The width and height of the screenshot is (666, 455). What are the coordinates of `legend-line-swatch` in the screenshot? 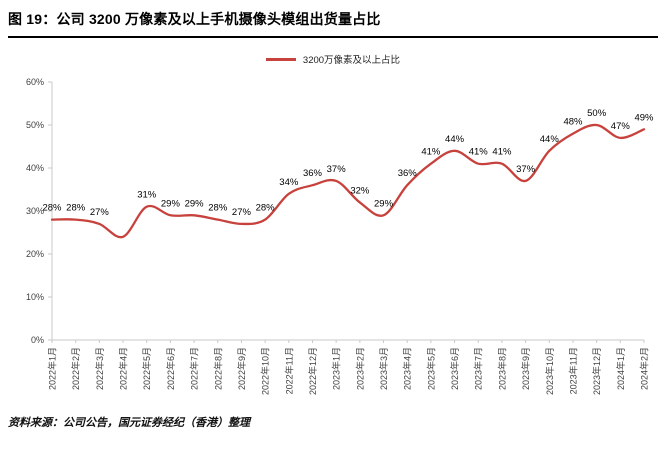 It's located at (280, 59).